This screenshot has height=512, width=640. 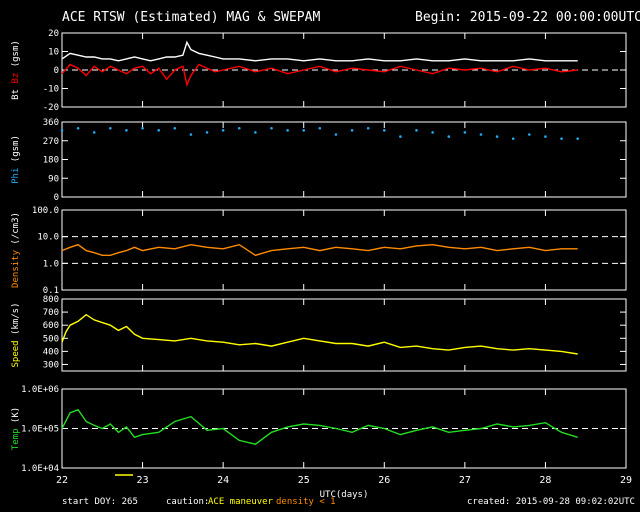 What do you see at coordinates (143, 480) in the screenshot?
I see `x-tick-label: 23` at bounding box center [143, 480].